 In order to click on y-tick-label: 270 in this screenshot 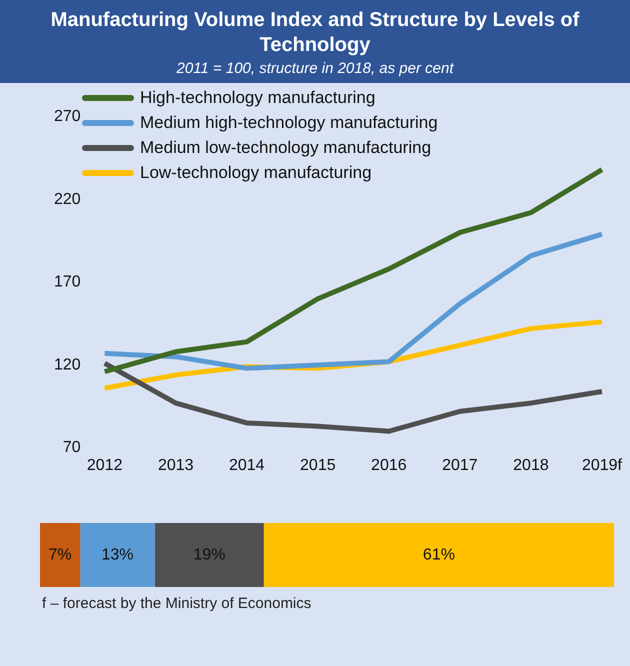, I will do `click(67, 117)`.